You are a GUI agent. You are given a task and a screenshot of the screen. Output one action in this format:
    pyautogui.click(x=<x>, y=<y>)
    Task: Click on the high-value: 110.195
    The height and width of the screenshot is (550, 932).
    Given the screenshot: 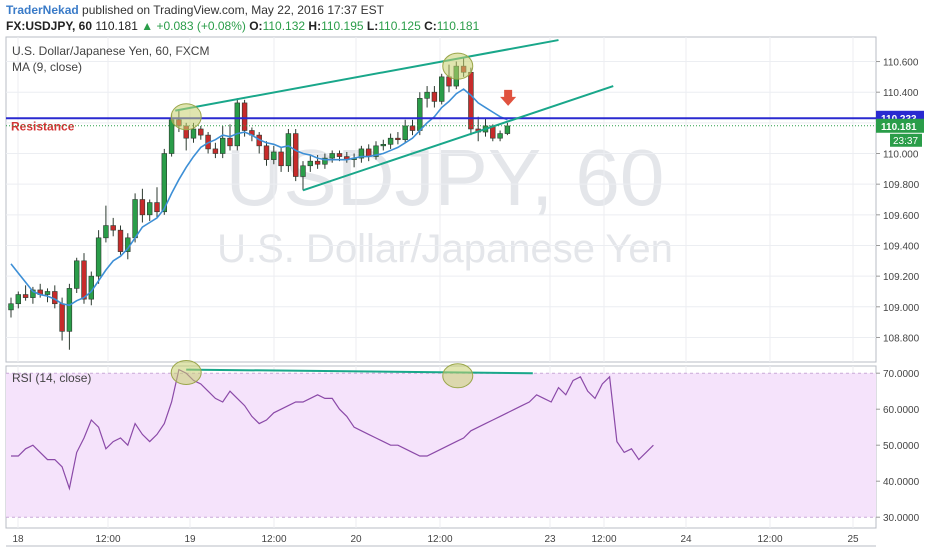 What is the action you would take?
    pyautogui.click(x=342, y=26)
    